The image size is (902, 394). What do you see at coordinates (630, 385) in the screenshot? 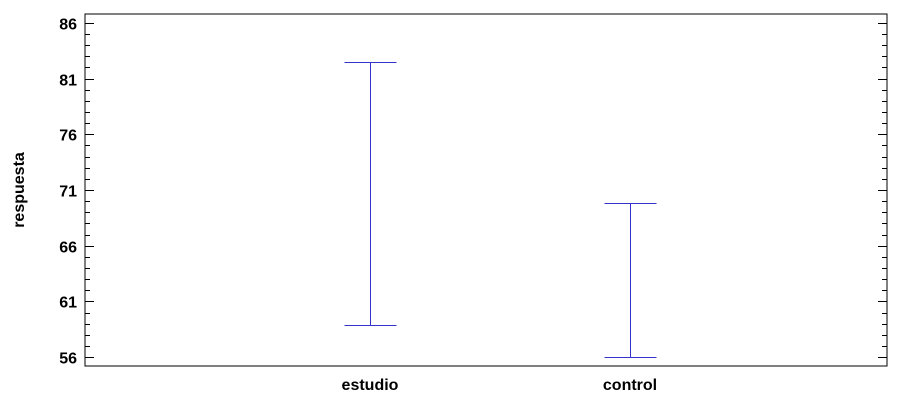
I see `x-category-label: control` at bounding box center [630, 385].